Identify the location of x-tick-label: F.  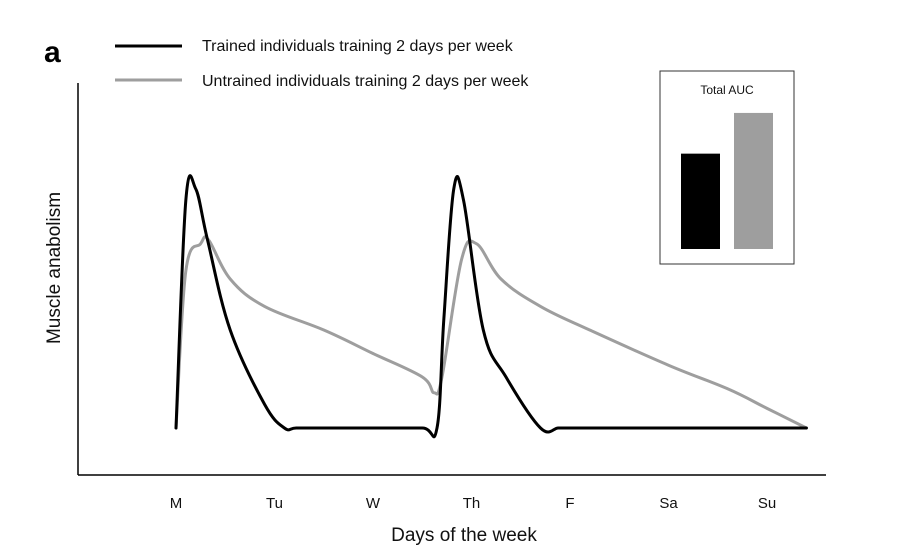
(569, 503).